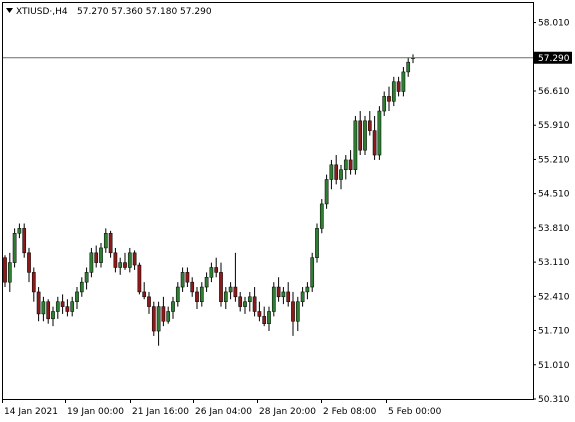  I want to click on ohlc-values: 57.270 57.360 57.180 57.290, so click(144, 12).